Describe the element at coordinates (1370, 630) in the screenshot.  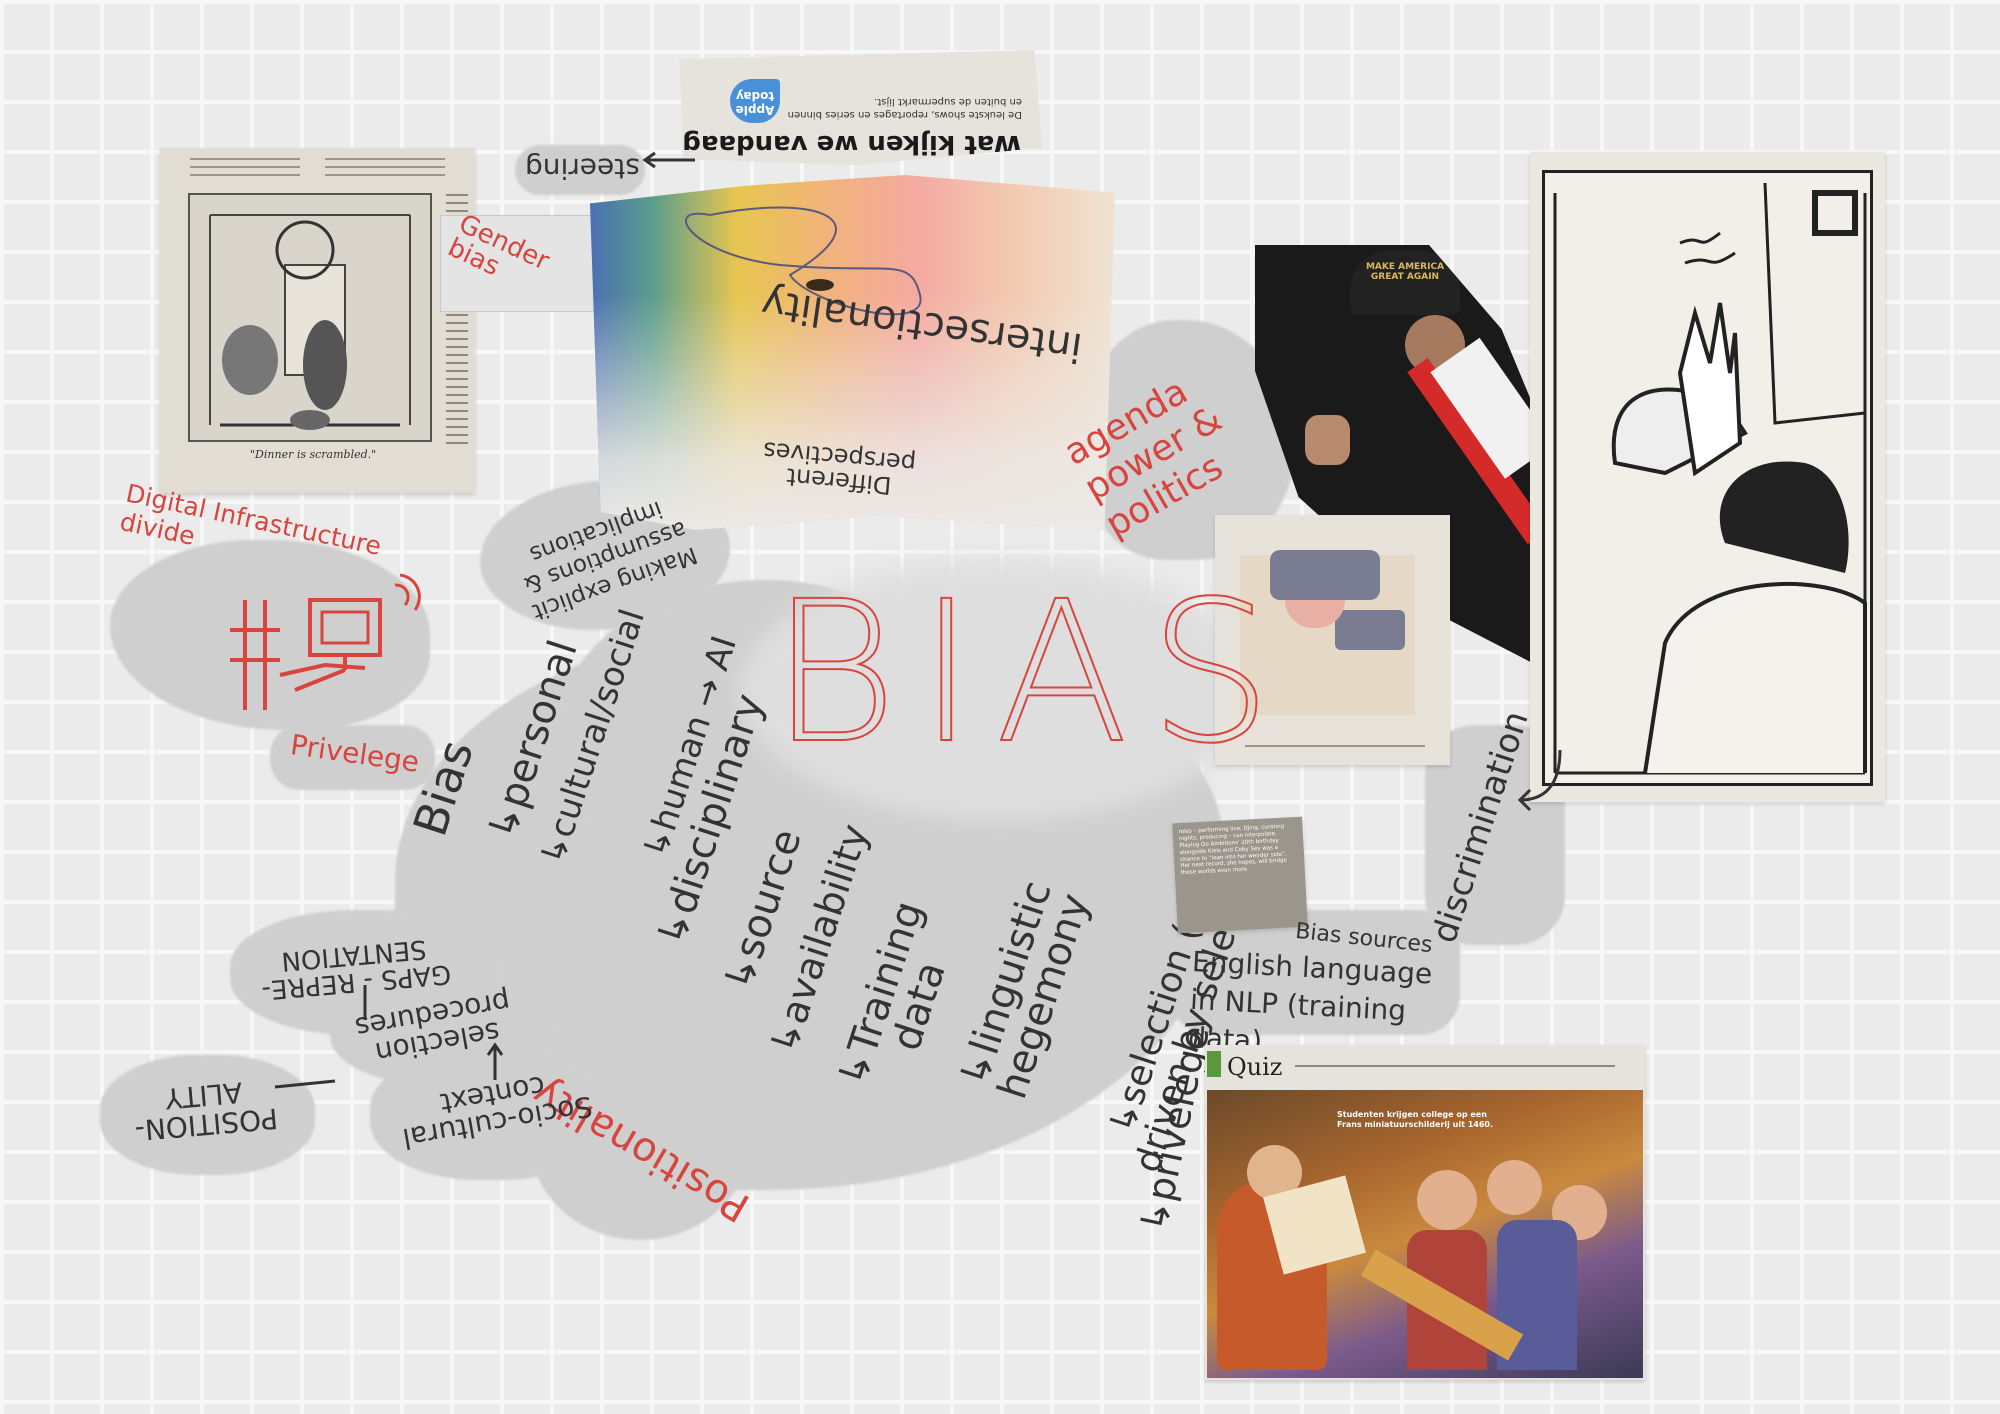
I see `comic-fist` at that location.